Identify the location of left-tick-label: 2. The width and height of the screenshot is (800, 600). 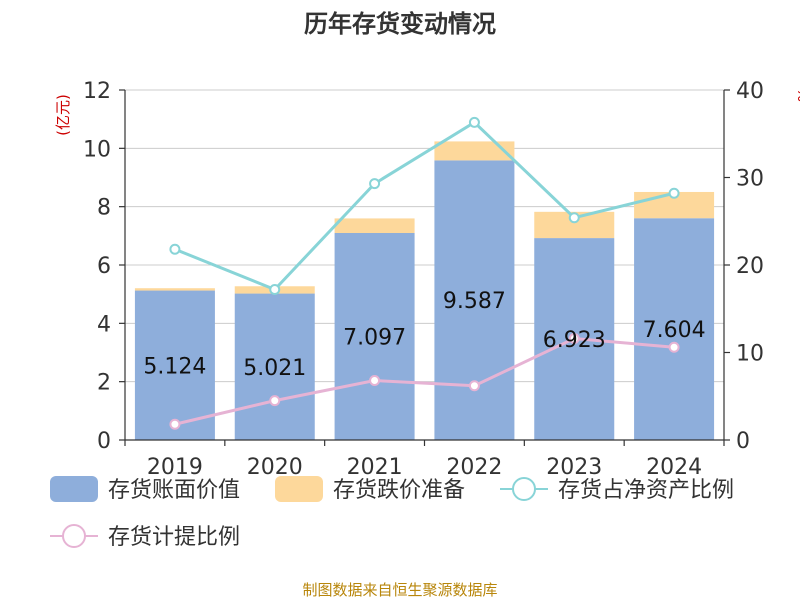
(104, 383).